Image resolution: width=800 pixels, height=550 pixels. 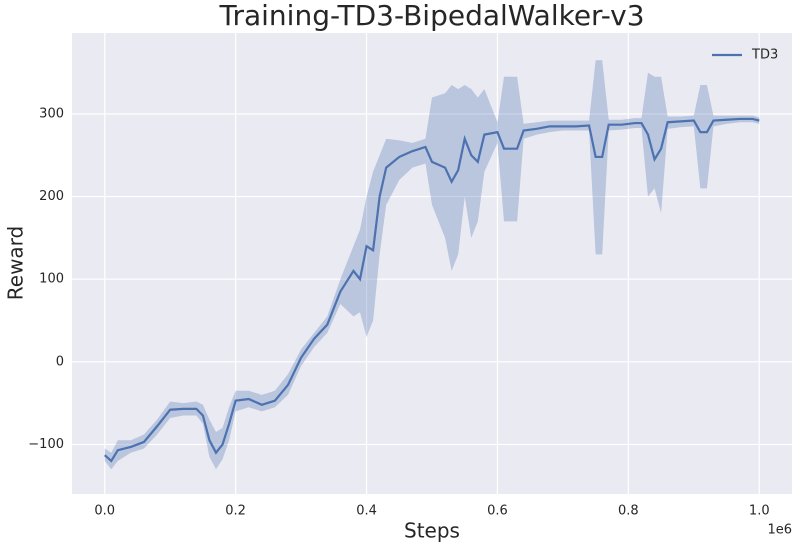 What do you see at coordinates (431, 16) in the screenshot?
I see `chart-title: Training-TD3-BipedalWalker-v3` at bounding box center [431, 16].